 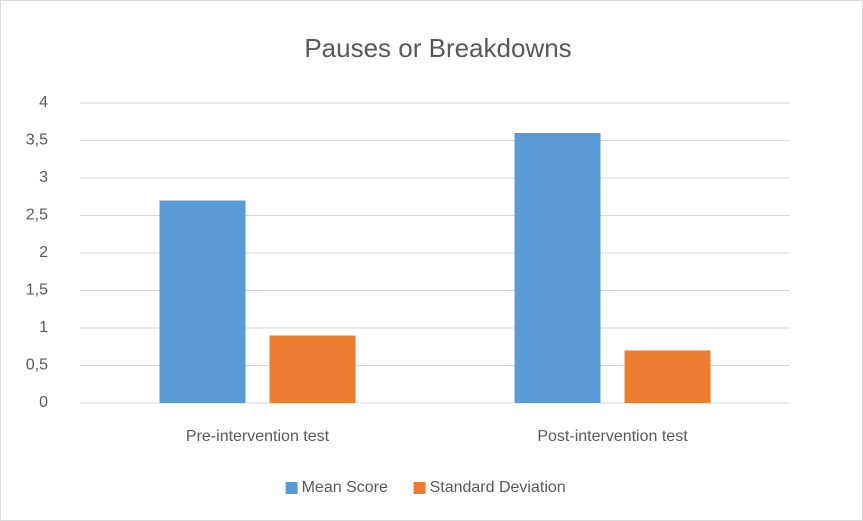 I want to click on y-tick-label: 3,5, so click(x=37, y=140).